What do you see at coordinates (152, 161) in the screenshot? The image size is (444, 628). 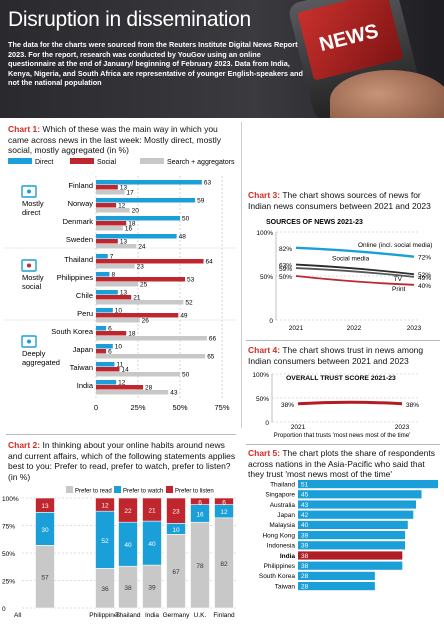 I see `chart1-legend-swatch-search-aggregators` at bounding box center [152, 161].